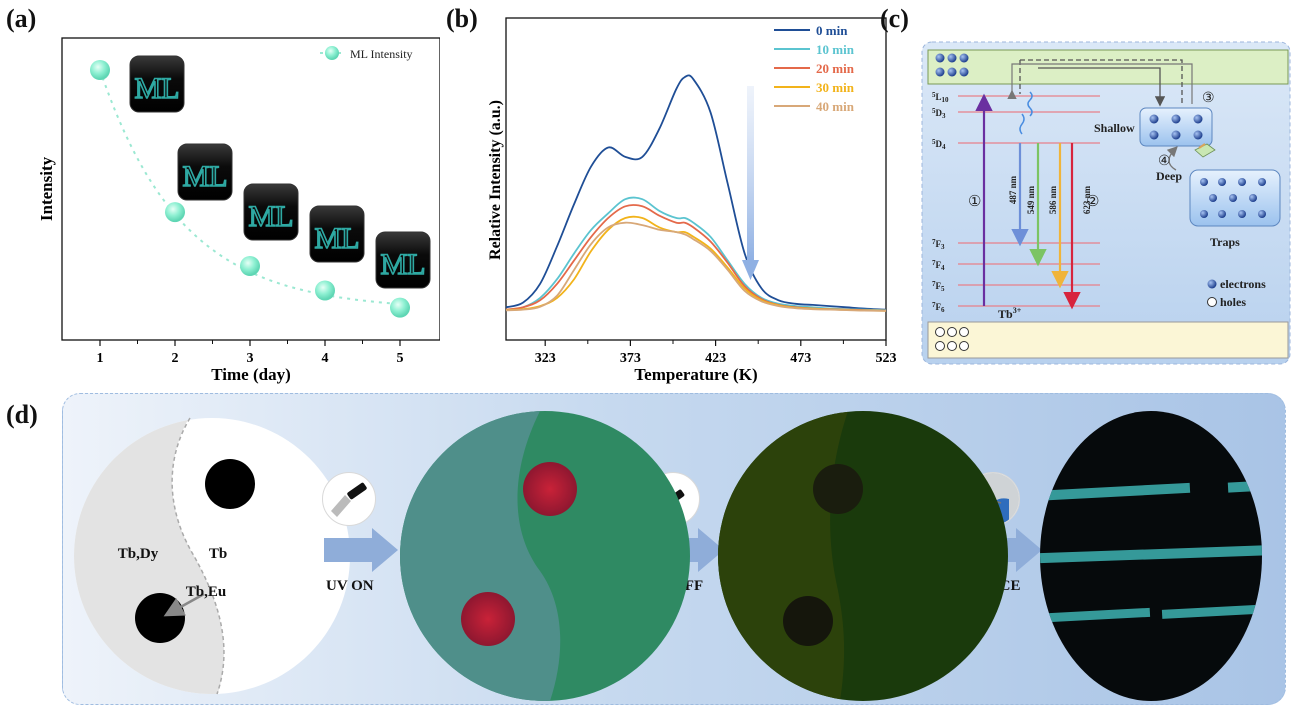  I want to click on emission-wavelengths: 487 nm 549 nm 586 nm 623 nm, so click(1050, 194).